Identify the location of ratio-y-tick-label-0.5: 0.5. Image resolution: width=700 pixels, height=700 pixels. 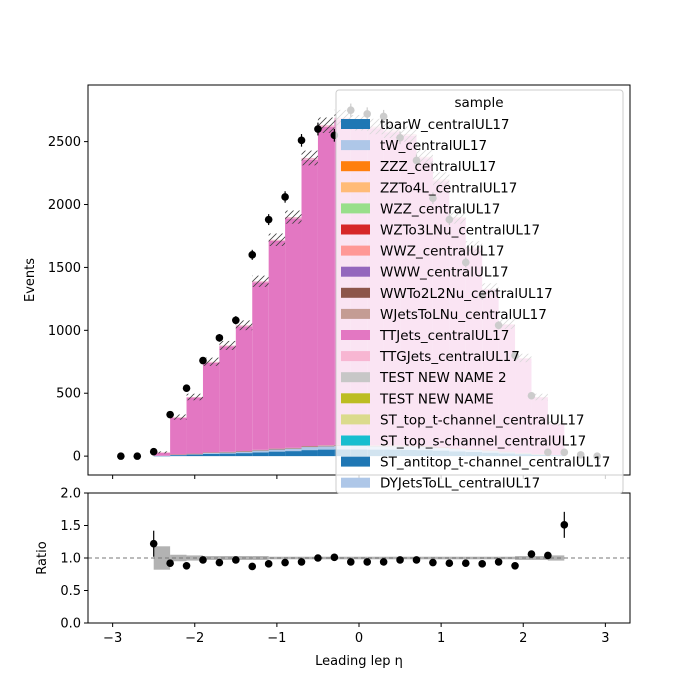
(70, 591).